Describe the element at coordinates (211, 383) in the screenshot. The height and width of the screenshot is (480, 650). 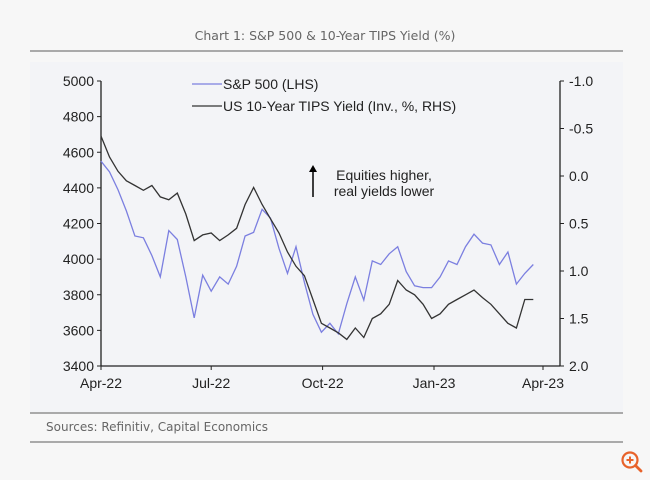
I see `x-tick-label: Jul-22` at that location.